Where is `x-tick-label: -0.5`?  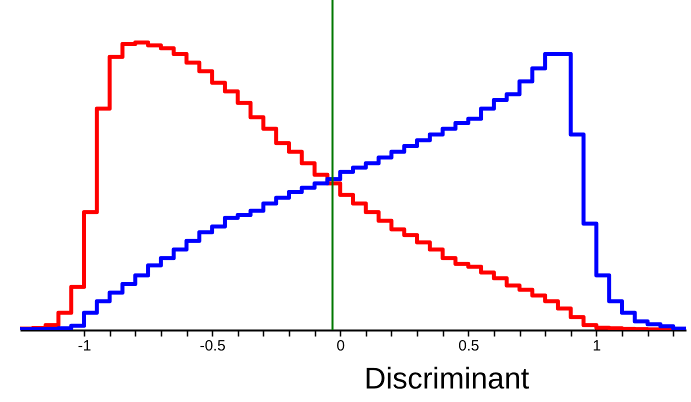
x-tick-label: -0.5 is located at coordinates (213, 346).